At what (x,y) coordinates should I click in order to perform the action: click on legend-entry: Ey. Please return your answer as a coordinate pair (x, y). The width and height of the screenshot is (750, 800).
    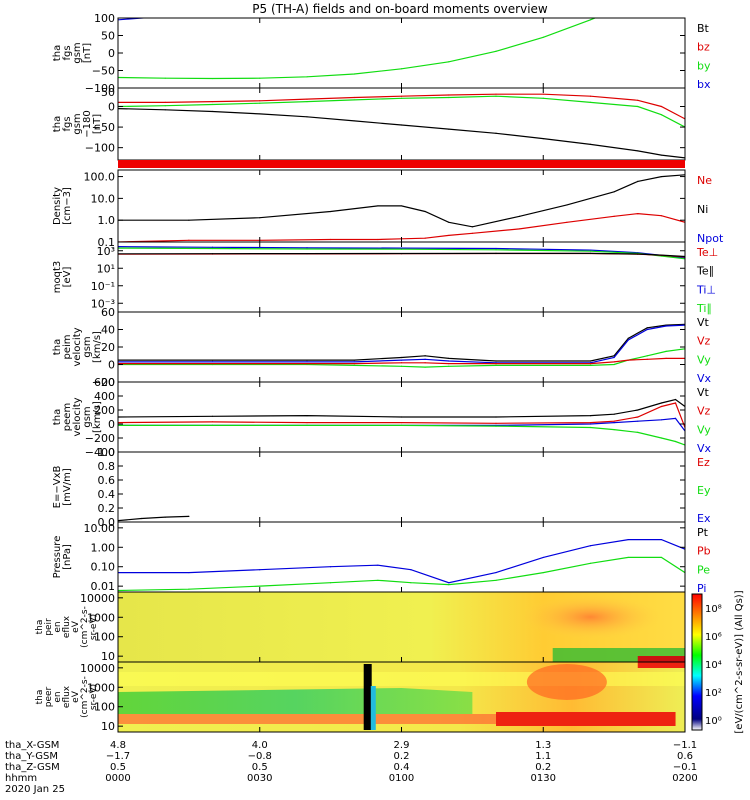
    Looking at the image, I should click on (704, 490).